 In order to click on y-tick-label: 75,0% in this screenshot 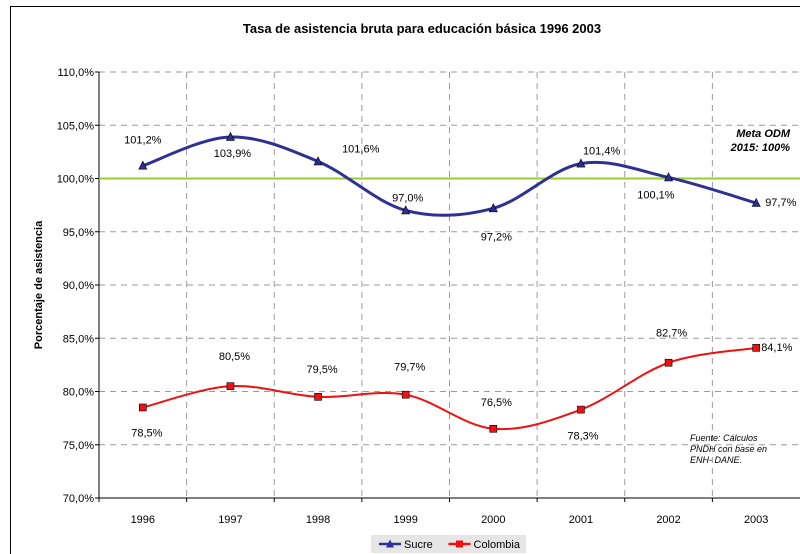, I will do `click(78, 446)`.